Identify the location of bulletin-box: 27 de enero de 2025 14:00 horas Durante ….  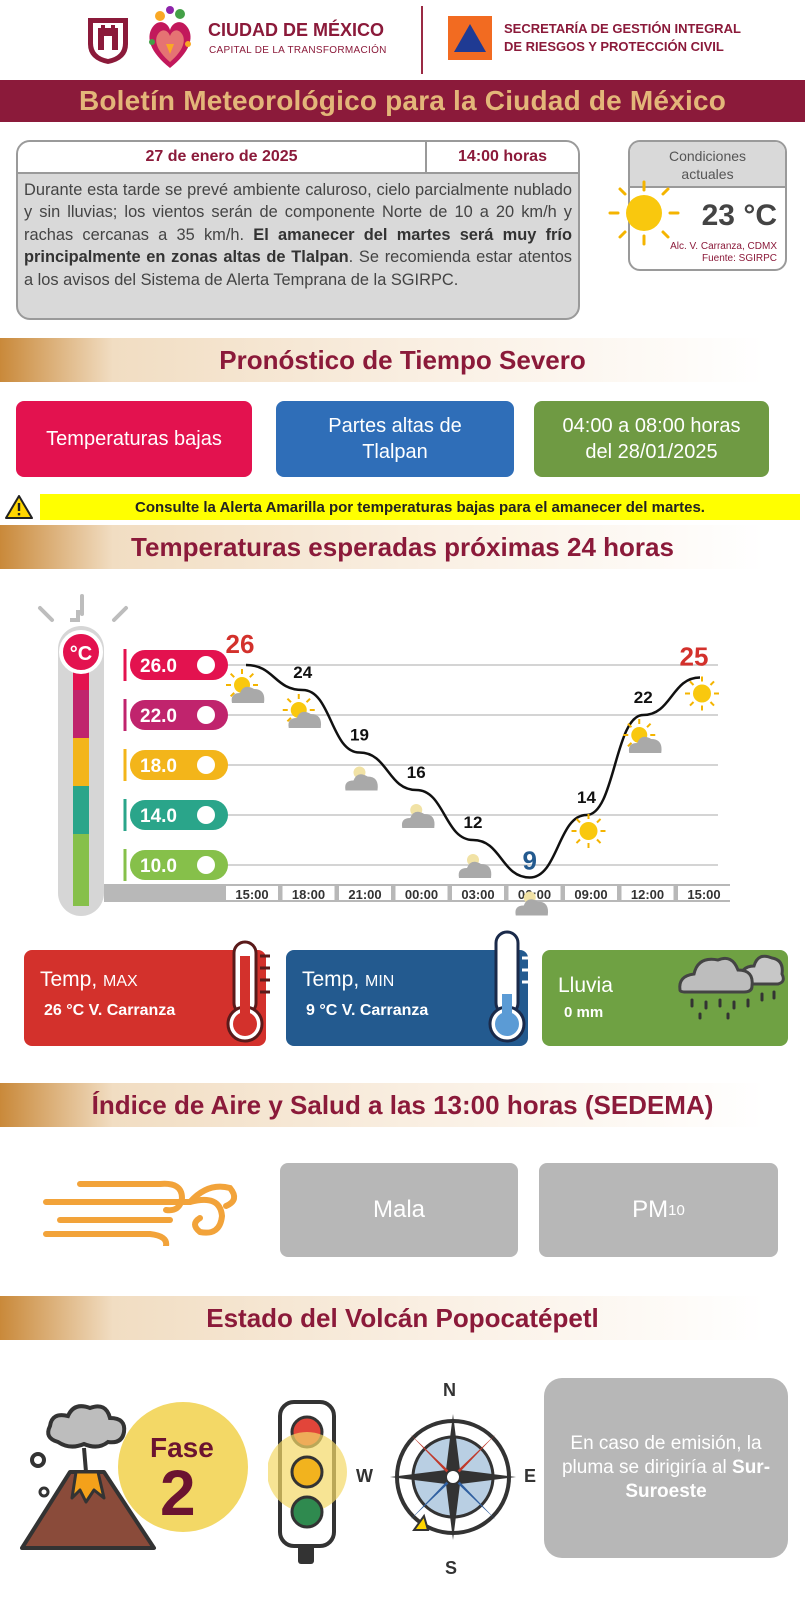
(298, 230).